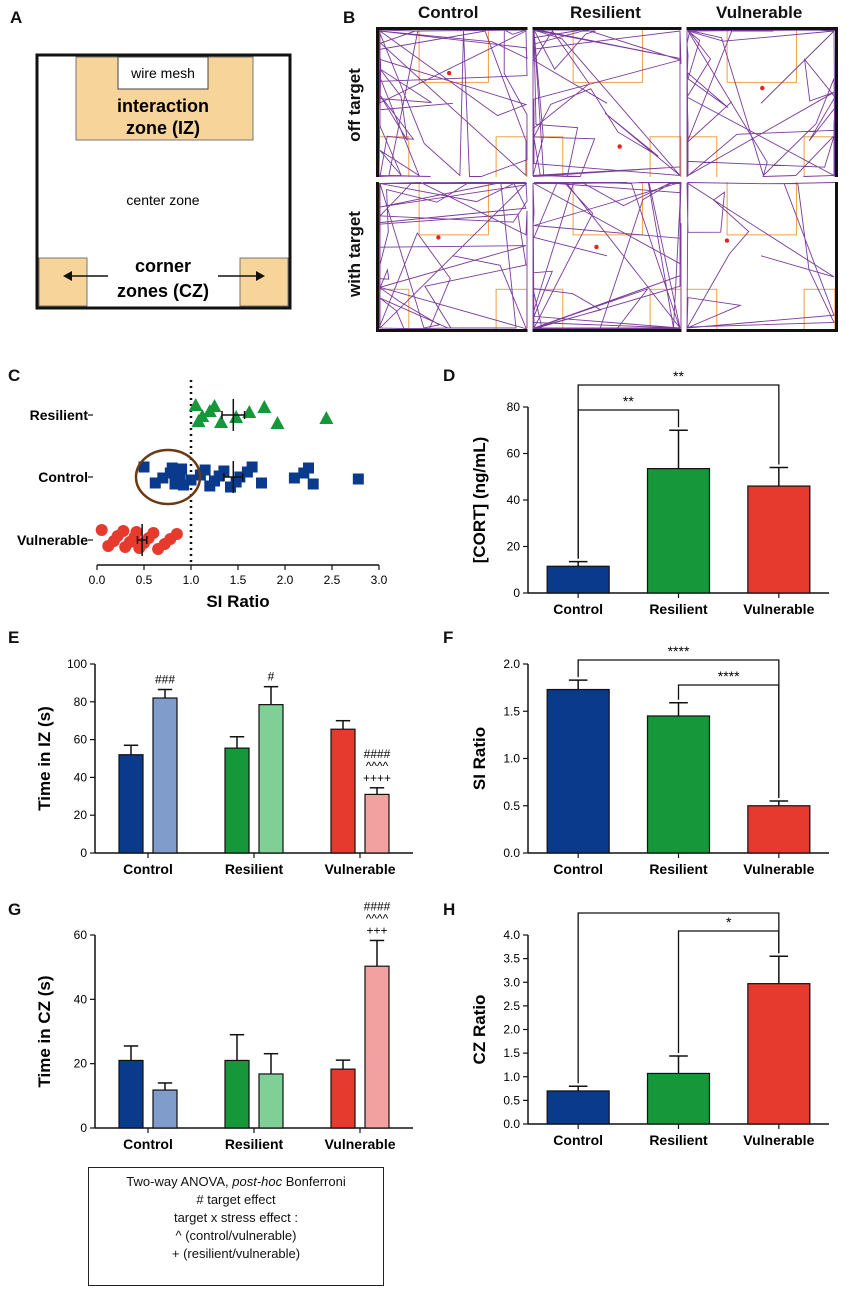 This screenshot has height=1300, width=847. What do you see at coordinates (165, 680) in the screenshot?
I see `significance-annotation: ###` at bounding box center [165, 680].